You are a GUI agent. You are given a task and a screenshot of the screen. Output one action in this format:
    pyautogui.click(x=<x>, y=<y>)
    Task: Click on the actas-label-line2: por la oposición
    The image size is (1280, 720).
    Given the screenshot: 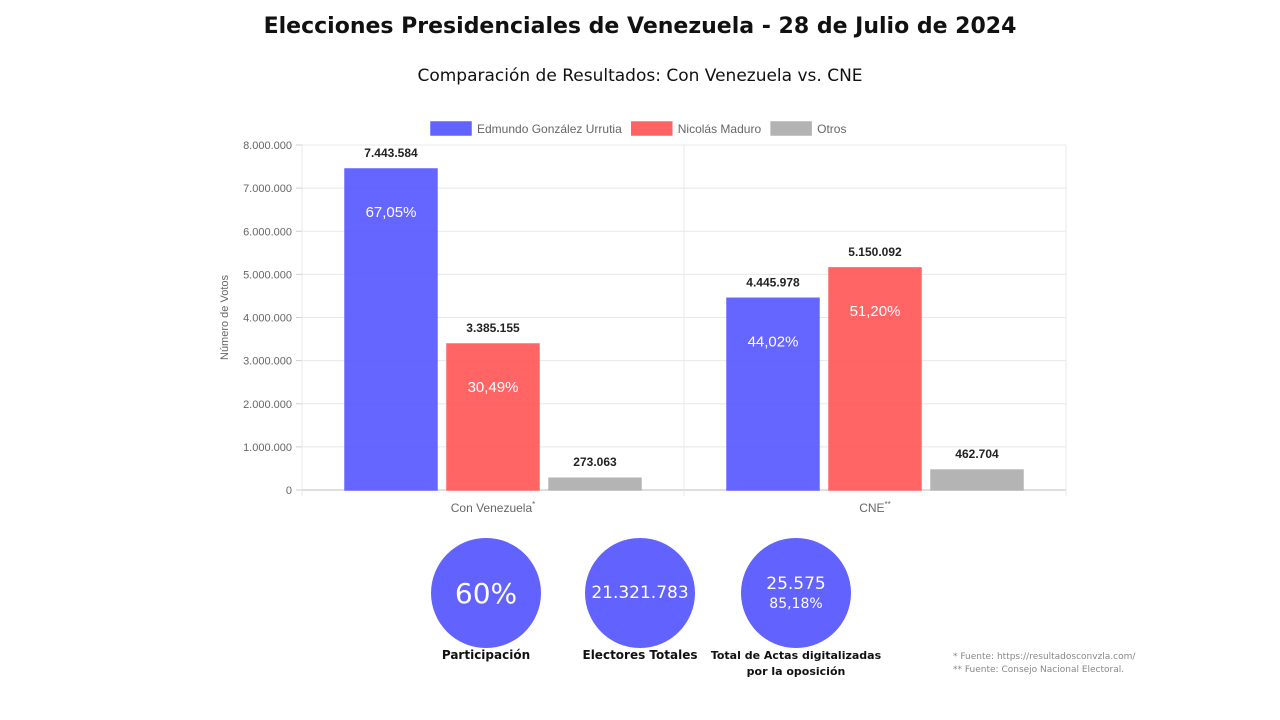 What is the action you would take?
    pyautogui.click(x=796, y=671)
    